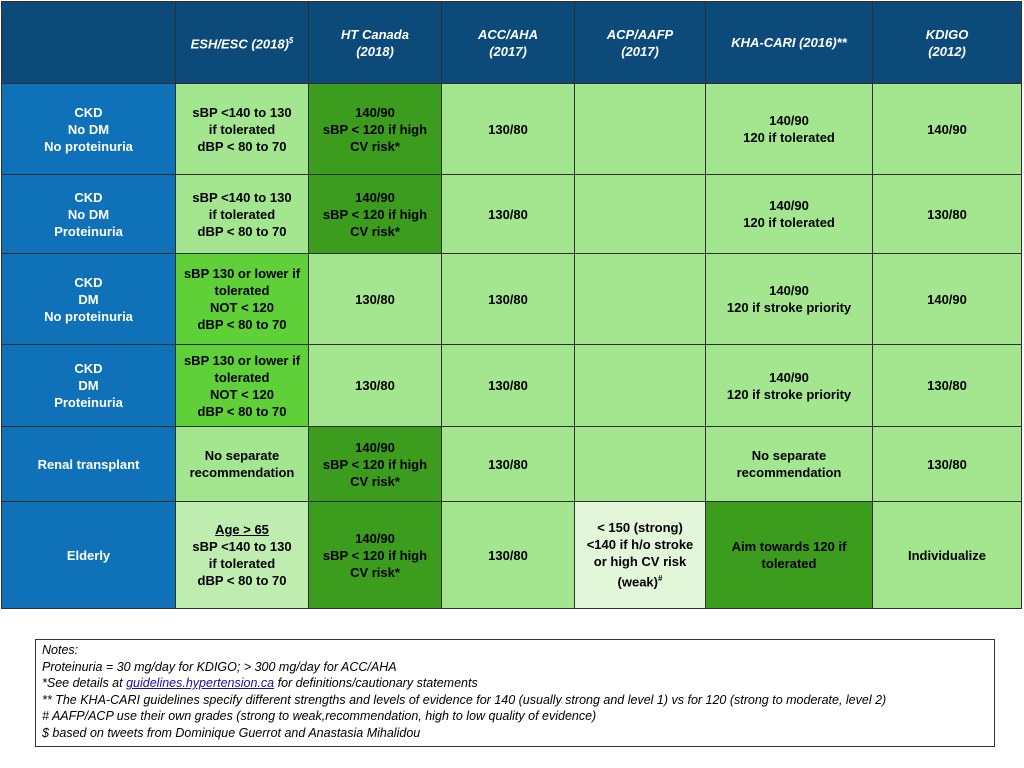 The height and width of the screenshot is (768, 1024). I want to click on header-esh-esc: ESH/ESC (2018)$, so click(242, 42).